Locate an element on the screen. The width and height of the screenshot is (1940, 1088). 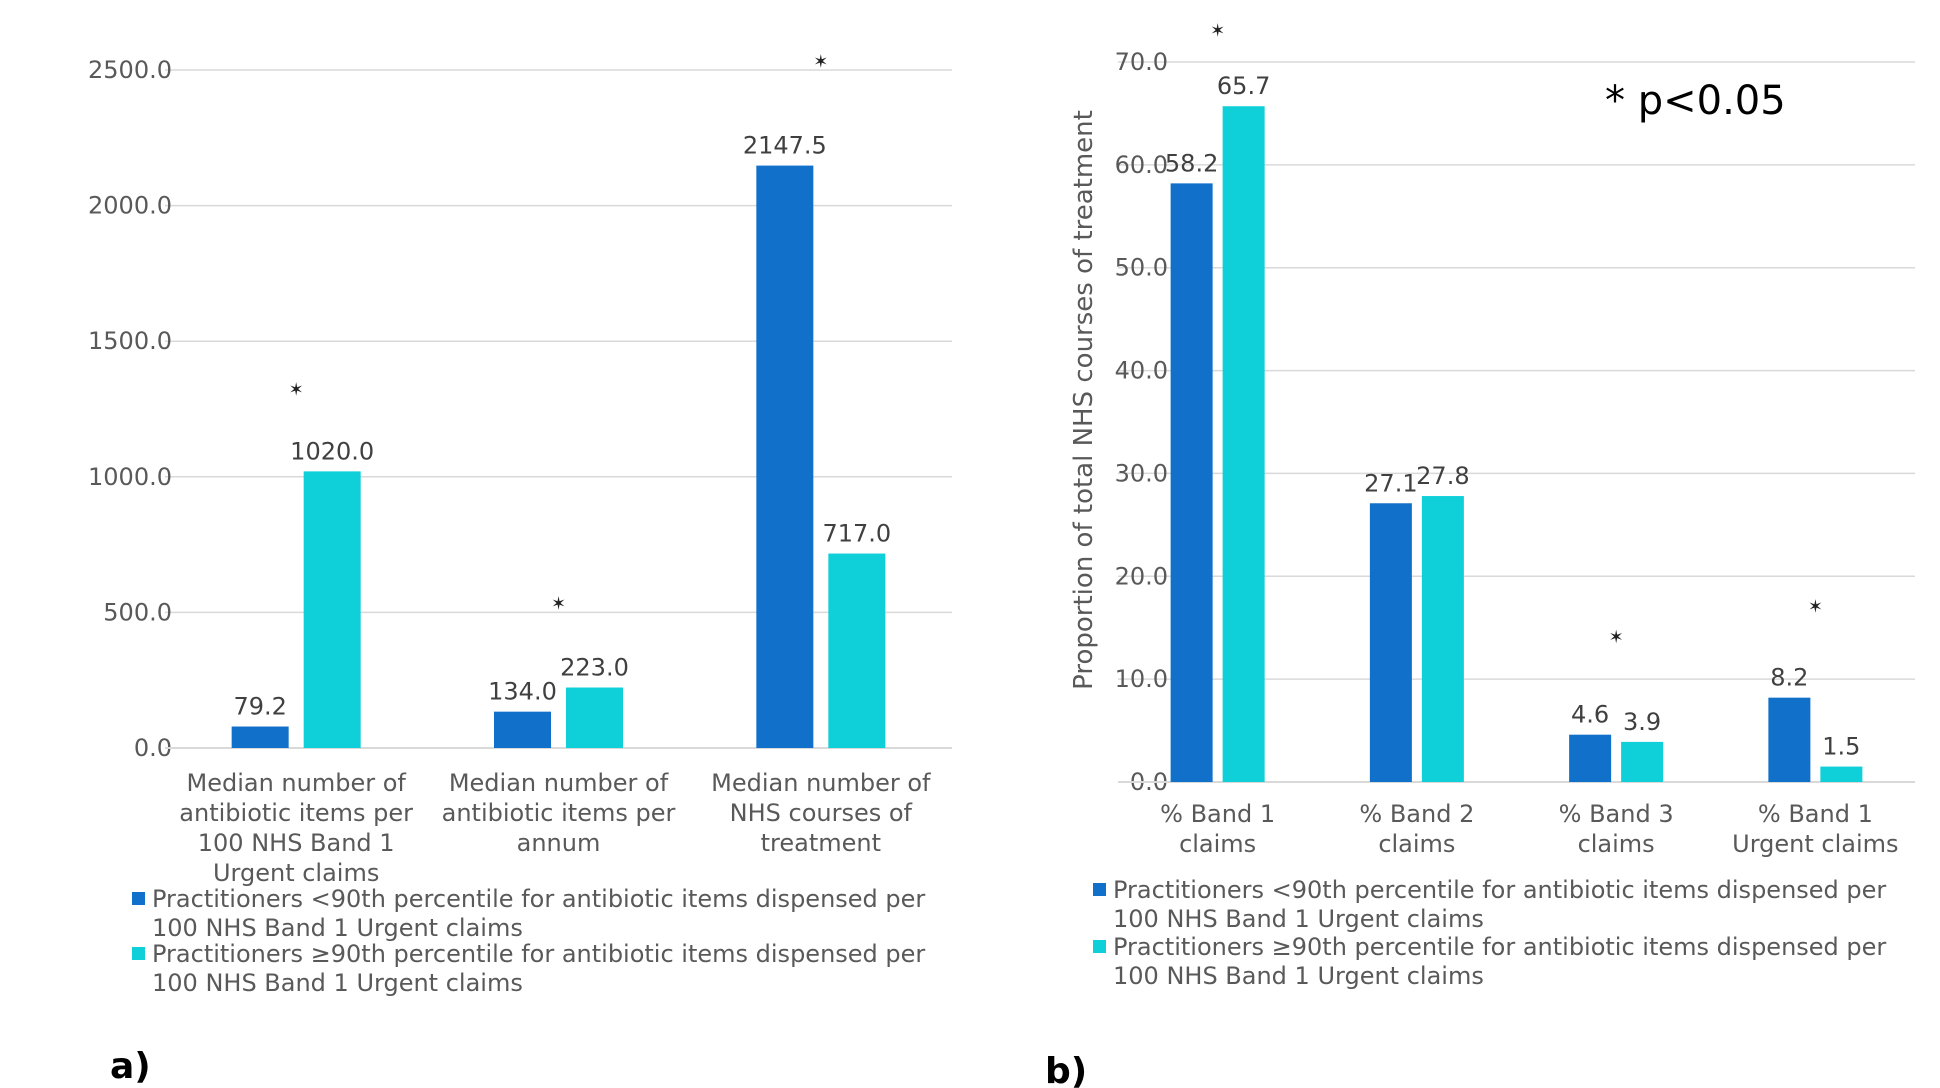
data-label-b-s2-c1: 65.7 is located at coordinates (1243, 86).